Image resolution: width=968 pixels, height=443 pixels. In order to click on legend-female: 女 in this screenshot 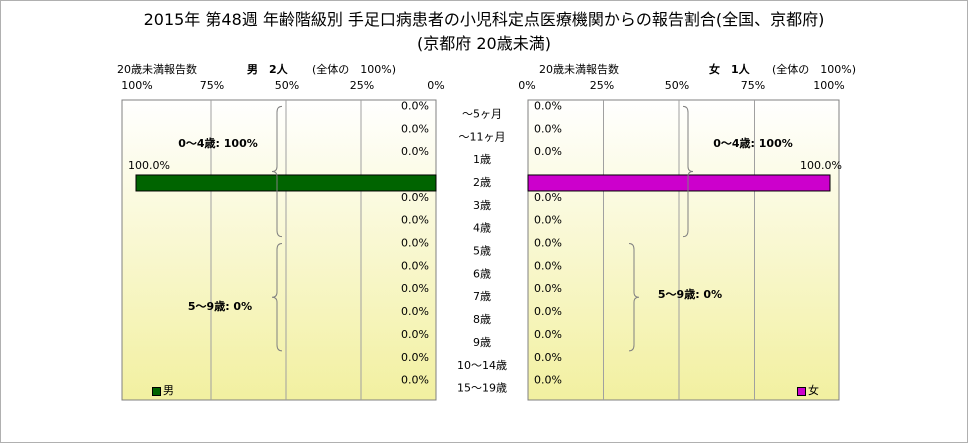, I will do `click(808, 390)`.